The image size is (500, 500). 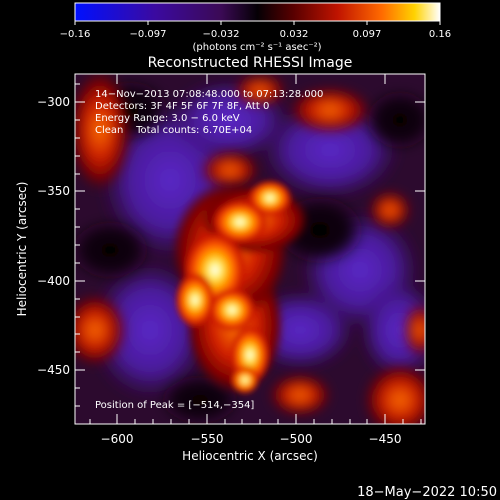 What do you see at coordinates (256, 47) in the screenshot?
I see `colorbar-unit-label: (photons cm⁻² s⁻¹ asec⁻²)` at bounding box center [256, 47].